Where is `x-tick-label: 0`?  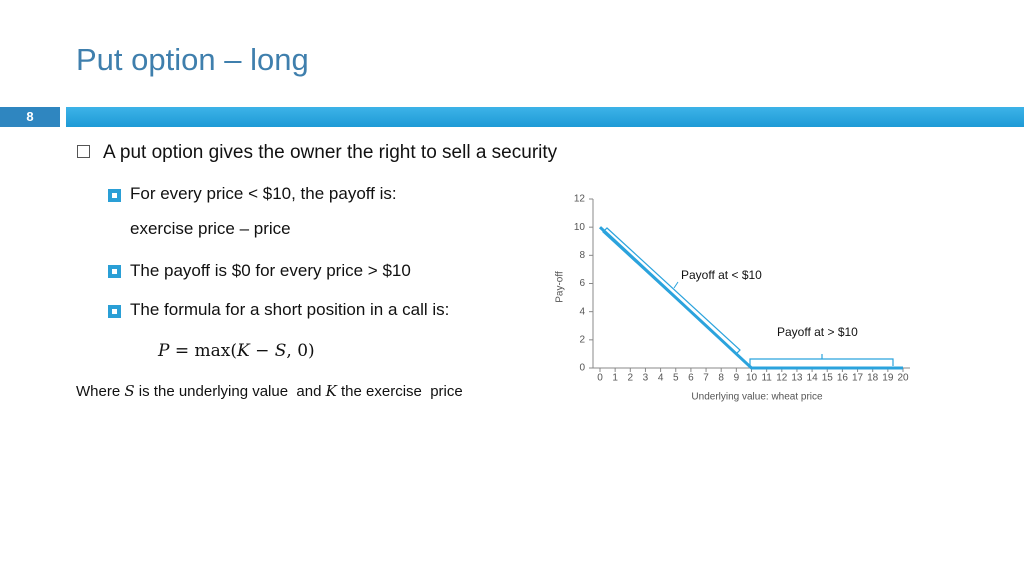
x-tick-label: 0 is located at coordinates (600, 378).